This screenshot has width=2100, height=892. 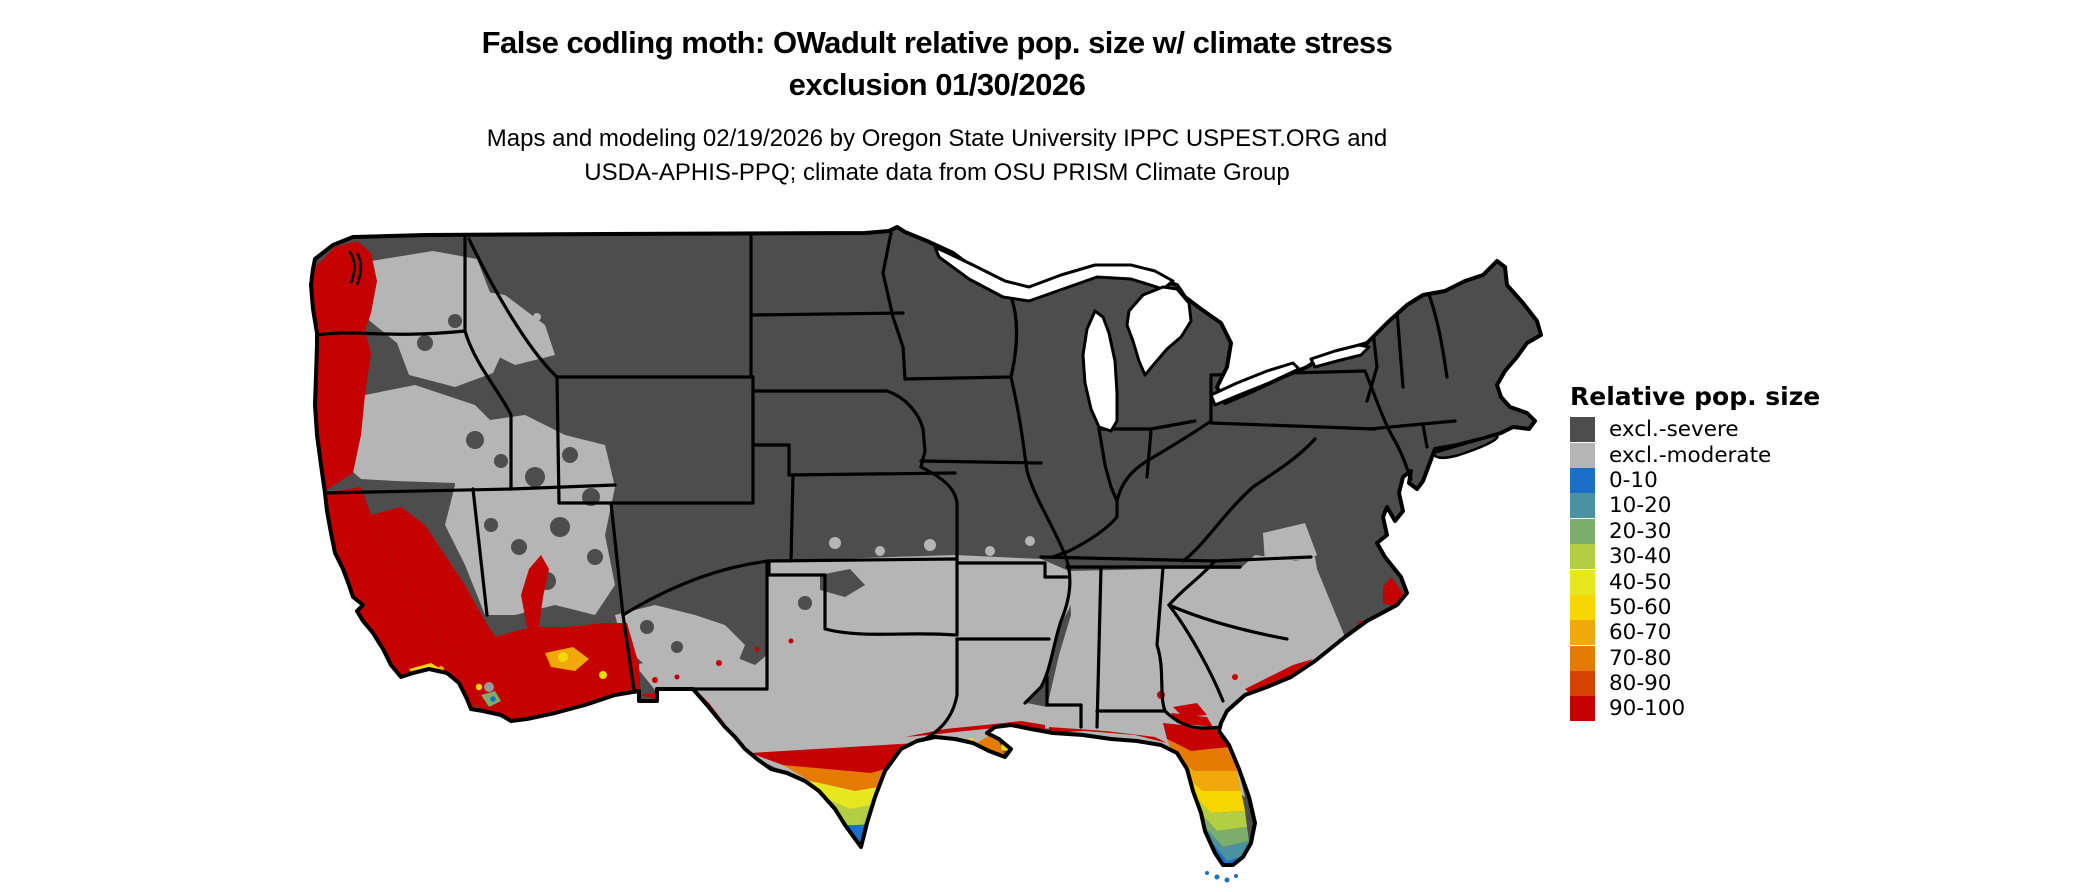 What do you see at coordinates (1735, 709) in the screenshot?
I see `legend-item: 90-100` at bounding box center [1735, 709].